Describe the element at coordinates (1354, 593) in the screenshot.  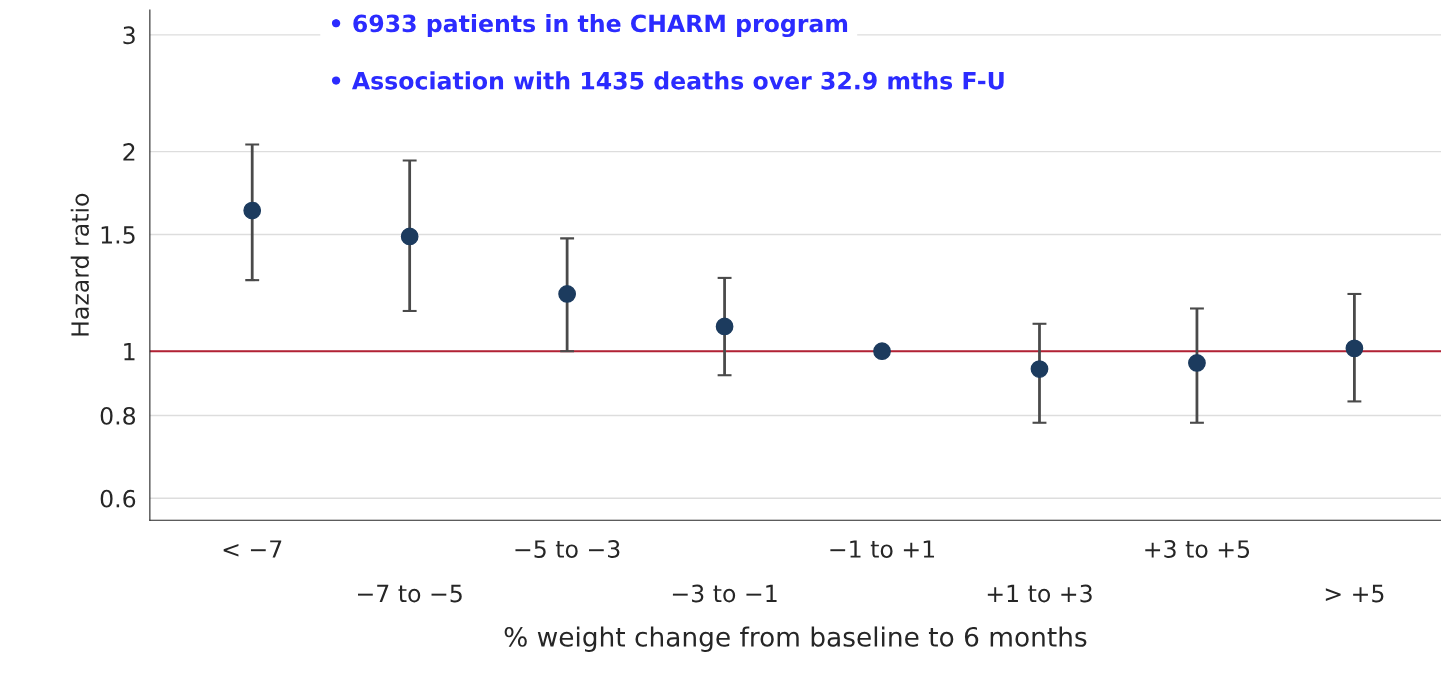
I see `x-tick-label: > +5` at that location.